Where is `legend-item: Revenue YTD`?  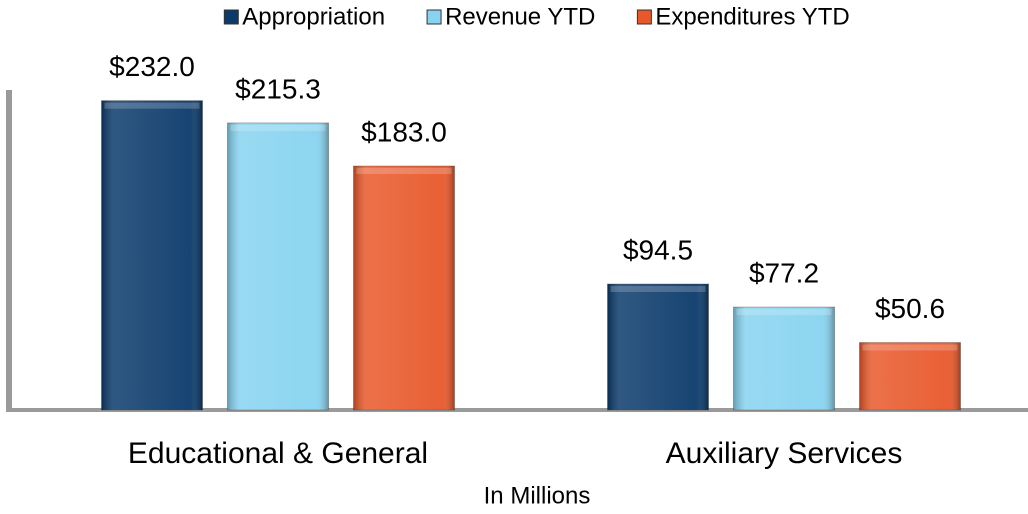
legend-item: Revenue YTD is located at coordinates (510, 16).